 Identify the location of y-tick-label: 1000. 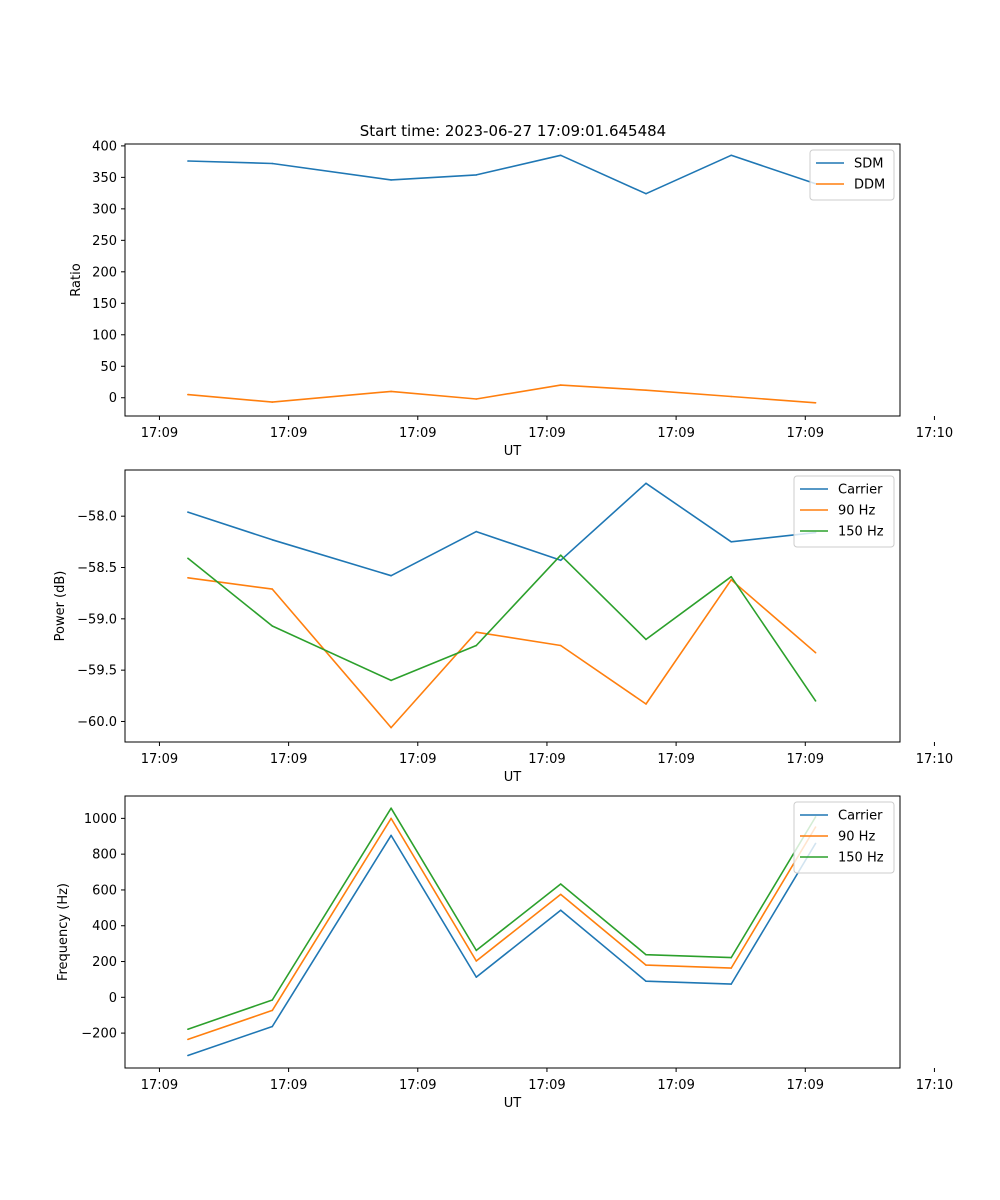
(100, 819).